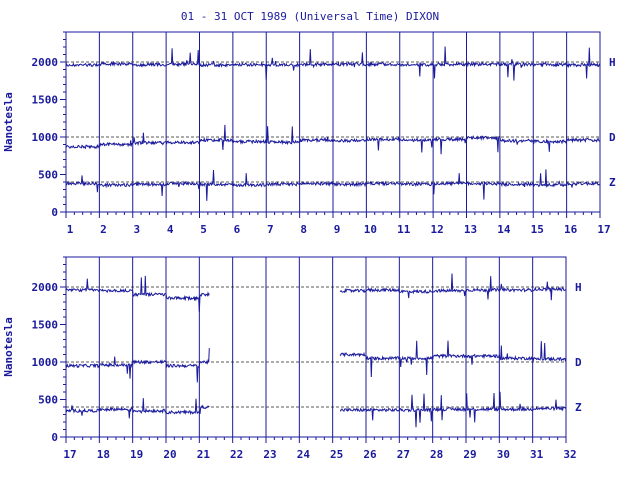 The image size is (640, 480). Describe the element at coordinates (370, 454) in the screenshot. I see `x-tick-label: 26` at that location.